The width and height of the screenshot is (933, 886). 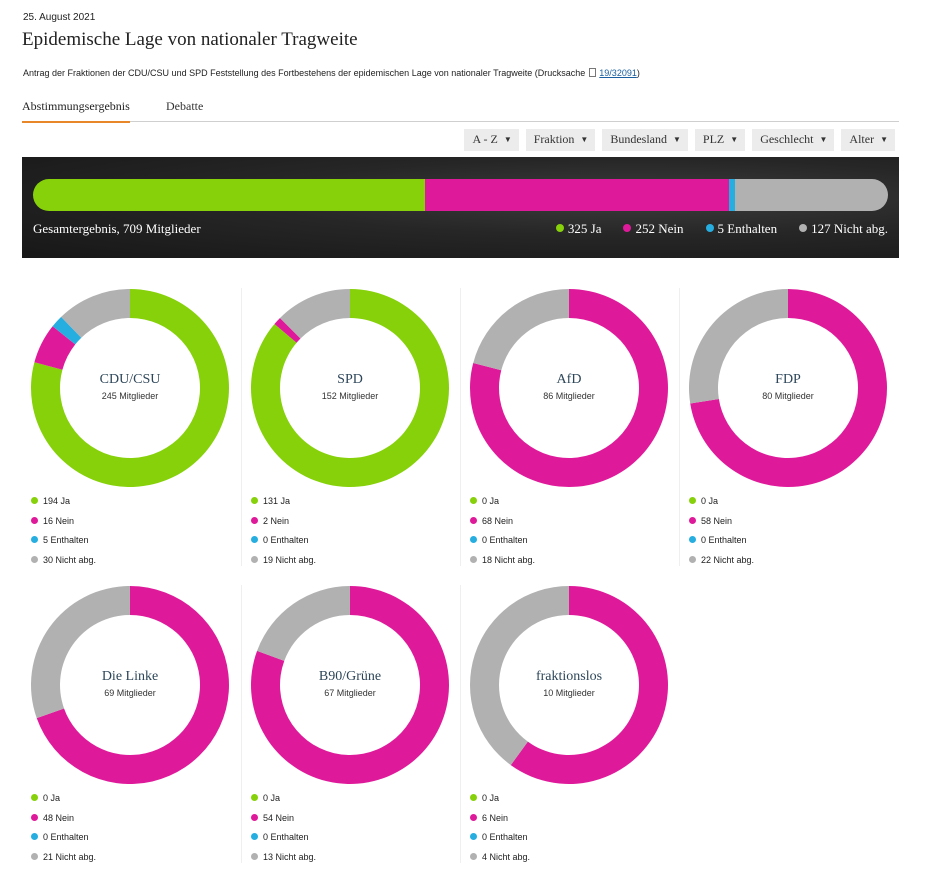 I want to click on faction-name: B90/Grüne, so click(x=350, y=676).